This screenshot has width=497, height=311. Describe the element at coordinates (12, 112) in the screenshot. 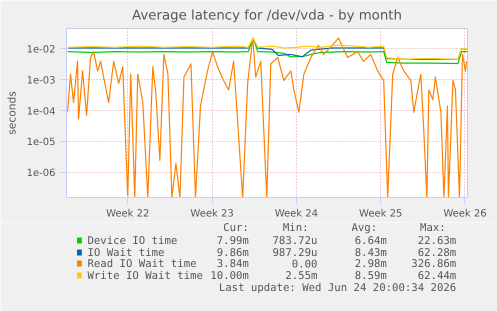

I see `y-axis-title: seconds` at that location.